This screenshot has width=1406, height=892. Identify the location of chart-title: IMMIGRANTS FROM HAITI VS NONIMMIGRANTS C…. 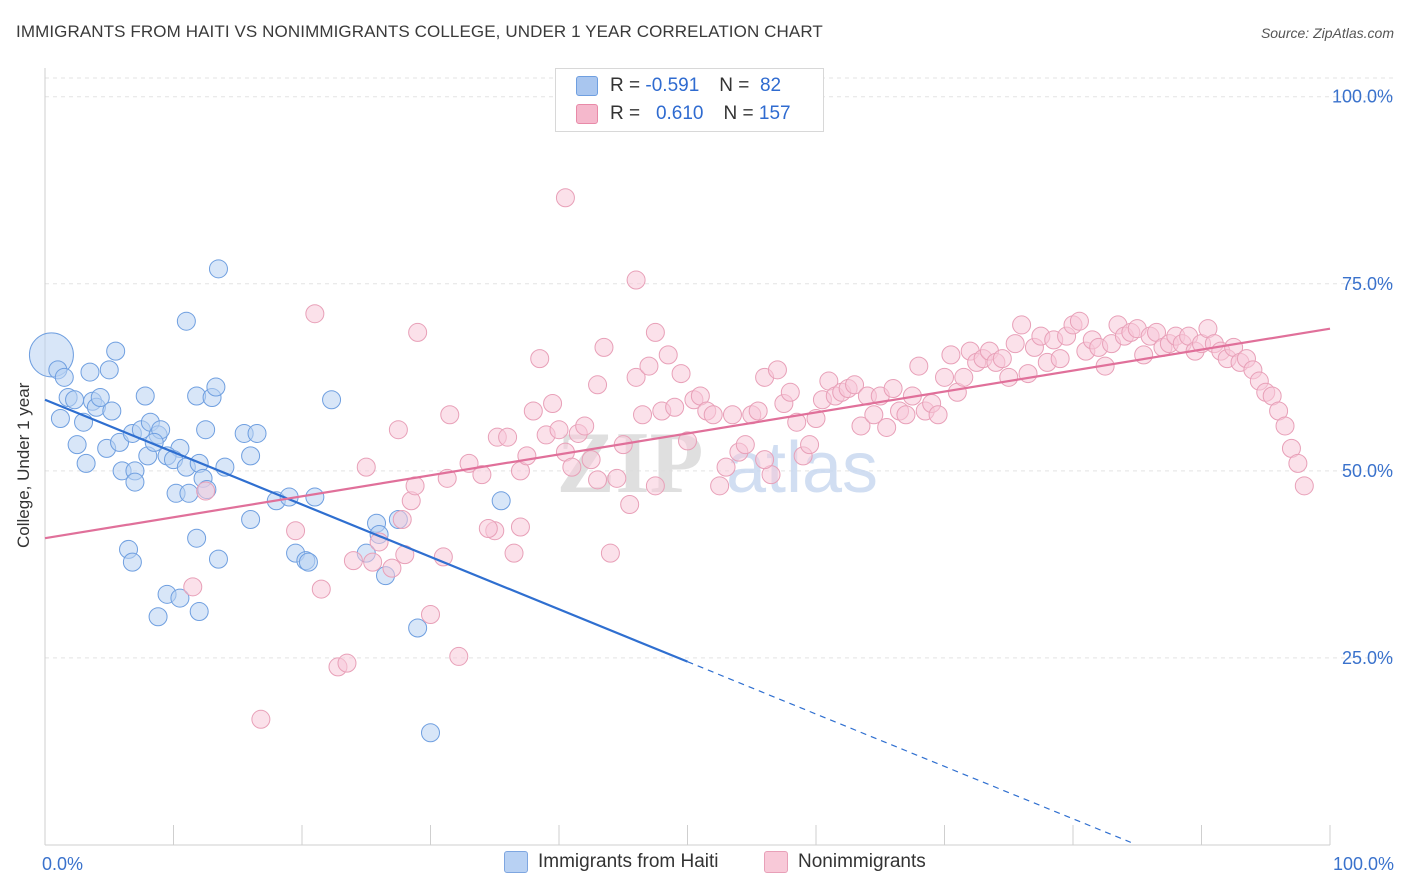
(419, 31).